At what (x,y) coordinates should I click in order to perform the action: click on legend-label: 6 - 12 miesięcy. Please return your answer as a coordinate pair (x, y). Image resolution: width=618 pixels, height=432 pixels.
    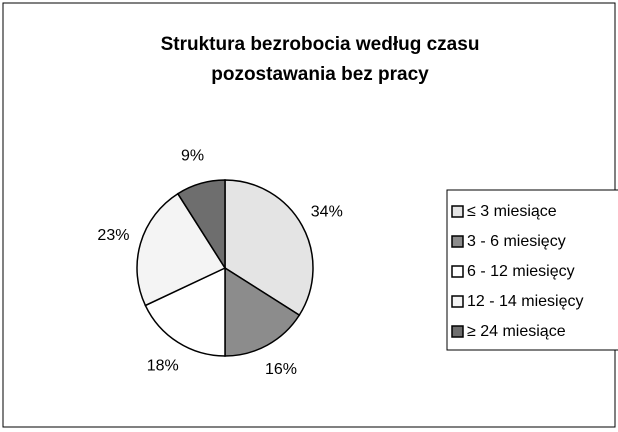
    Looking at the image, I should click on (521, 271).